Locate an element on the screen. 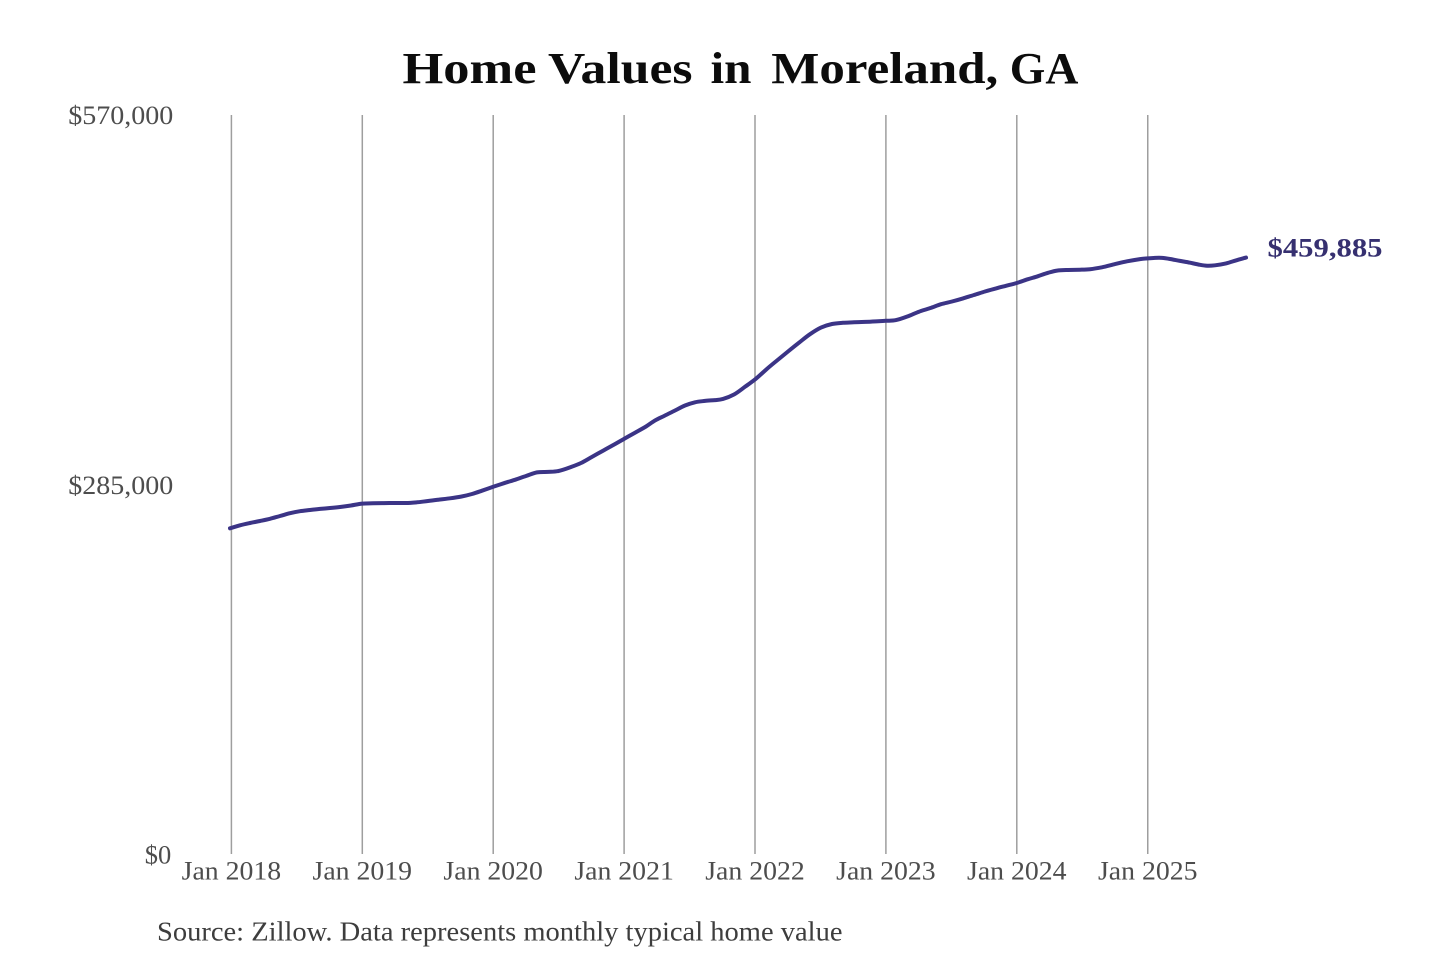  svg-text: Moreland, is located at coordinates (884, 68).